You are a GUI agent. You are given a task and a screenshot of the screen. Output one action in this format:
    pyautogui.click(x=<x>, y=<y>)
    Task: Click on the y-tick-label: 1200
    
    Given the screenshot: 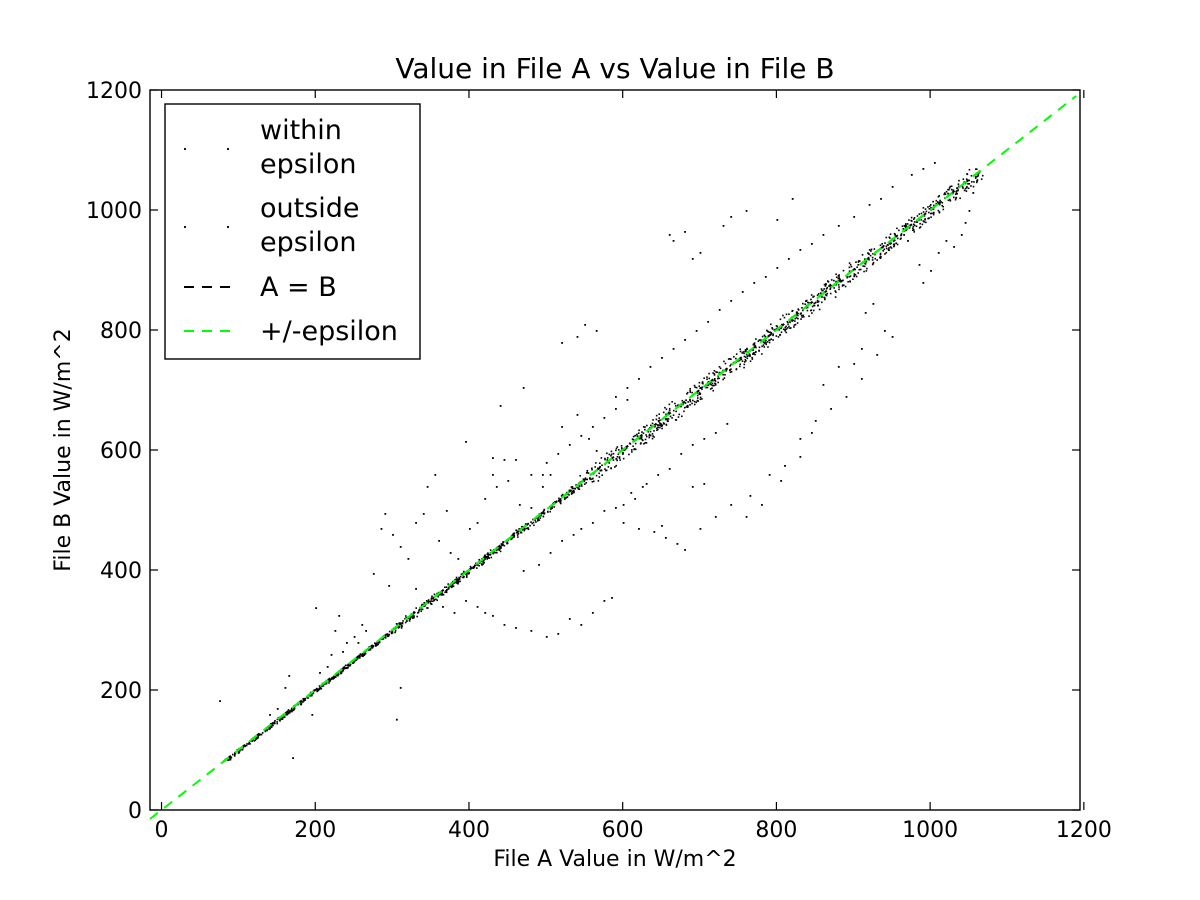 What is the action you would take?
    pyautogui.click(x=114, y=91)
    